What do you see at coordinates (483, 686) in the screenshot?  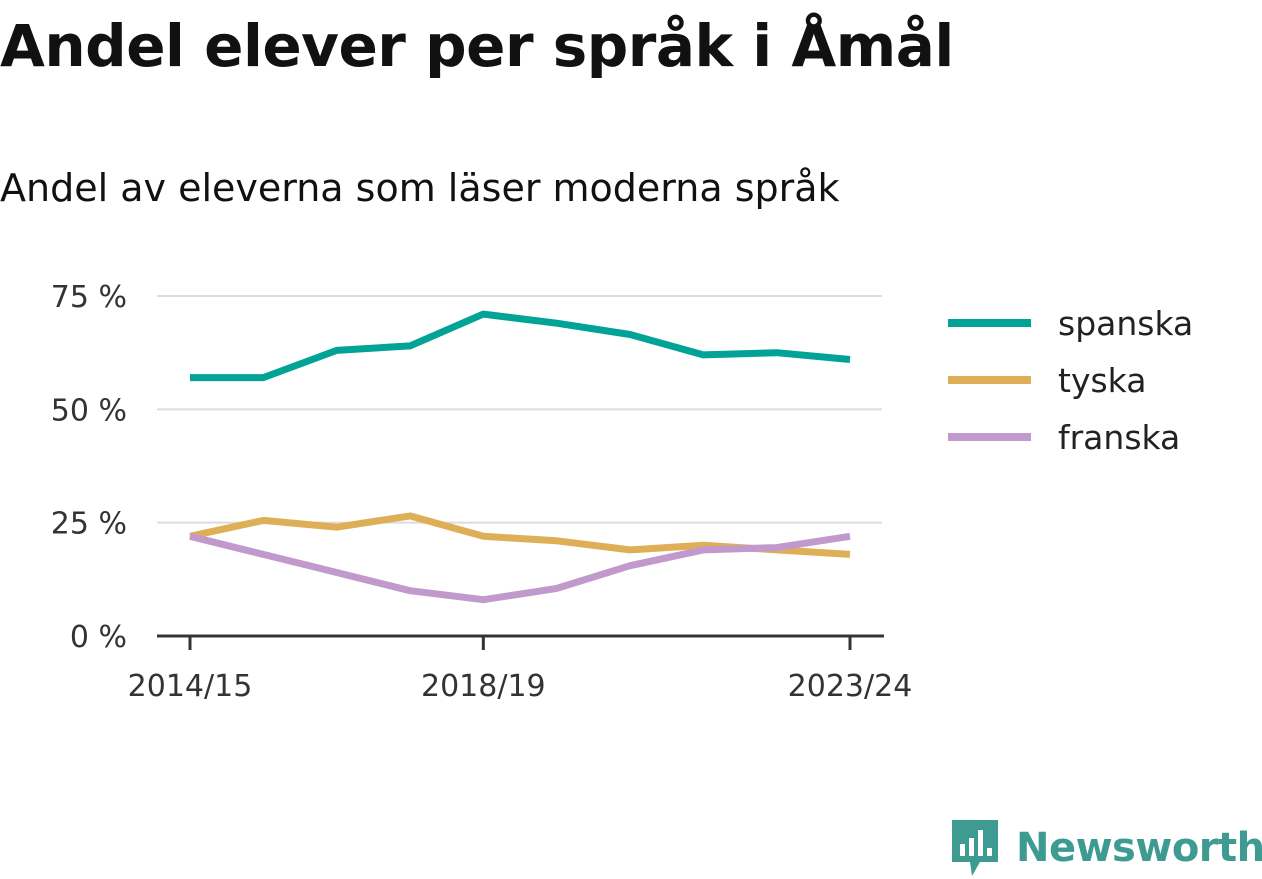 I see `x-tick-label: 2018/19` at bounding box center [483, 686].